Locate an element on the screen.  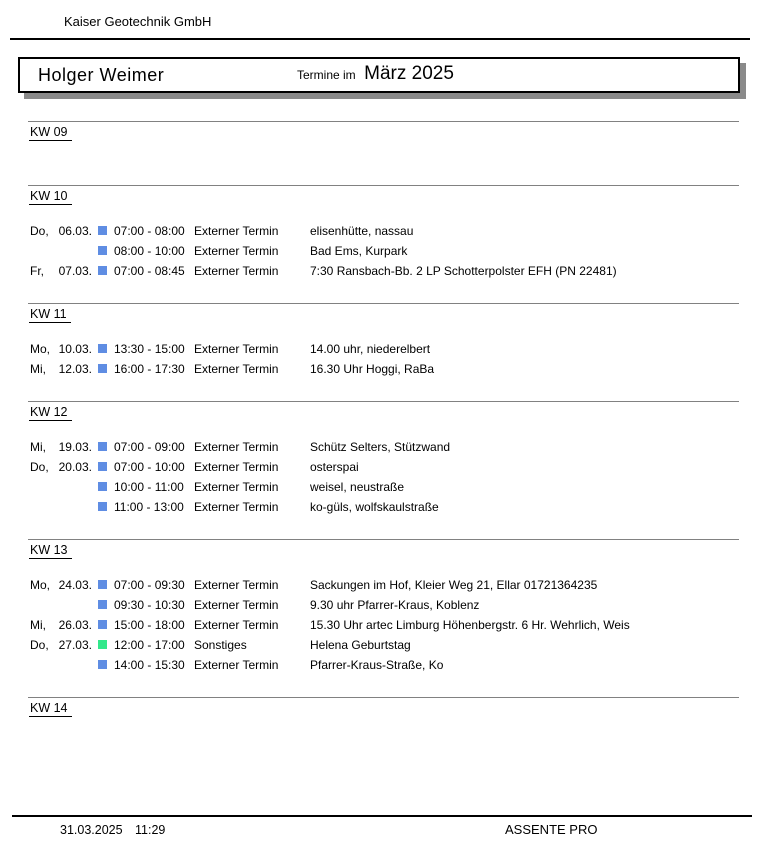
entry-time: 12:00 - 17:00 is located at coordinates (149, 645).